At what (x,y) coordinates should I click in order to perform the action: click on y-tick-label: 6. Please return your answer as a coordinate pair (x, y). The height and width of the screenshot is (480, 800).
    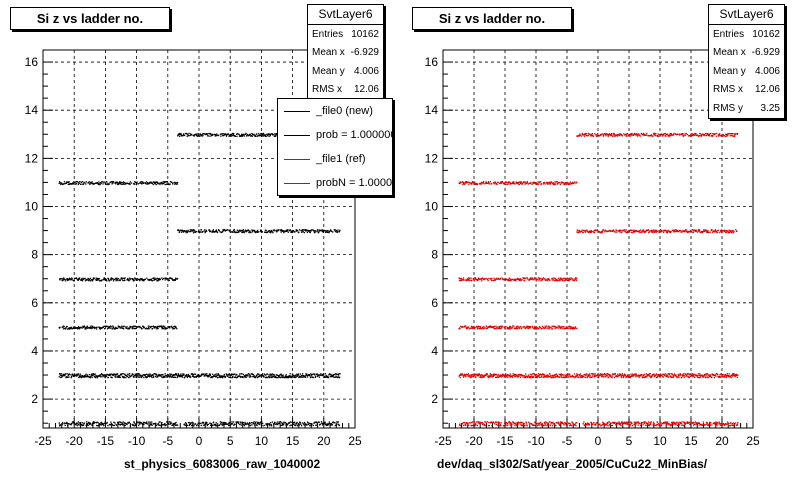
    Looking at the image, I should click on (434, 303).